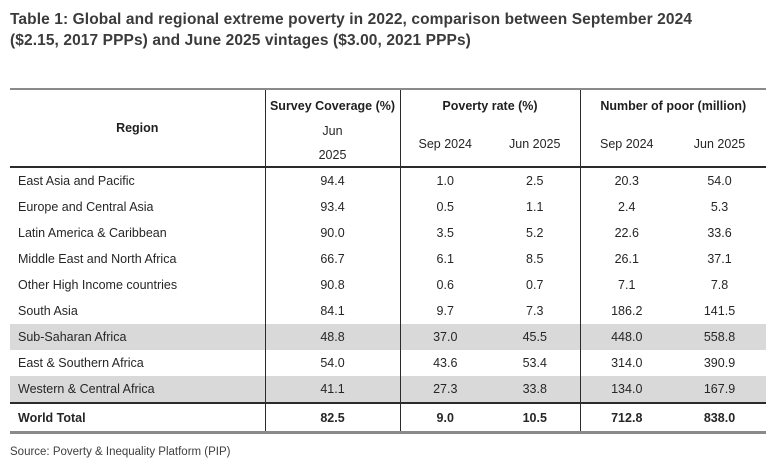 Image resolution: width=768 pixels, height=464 pixels. What do you see at coordinates (626, 389) in the screenshot?
I see `cell-poor-sep2024: 134.0` at bounding box center [626, 389].